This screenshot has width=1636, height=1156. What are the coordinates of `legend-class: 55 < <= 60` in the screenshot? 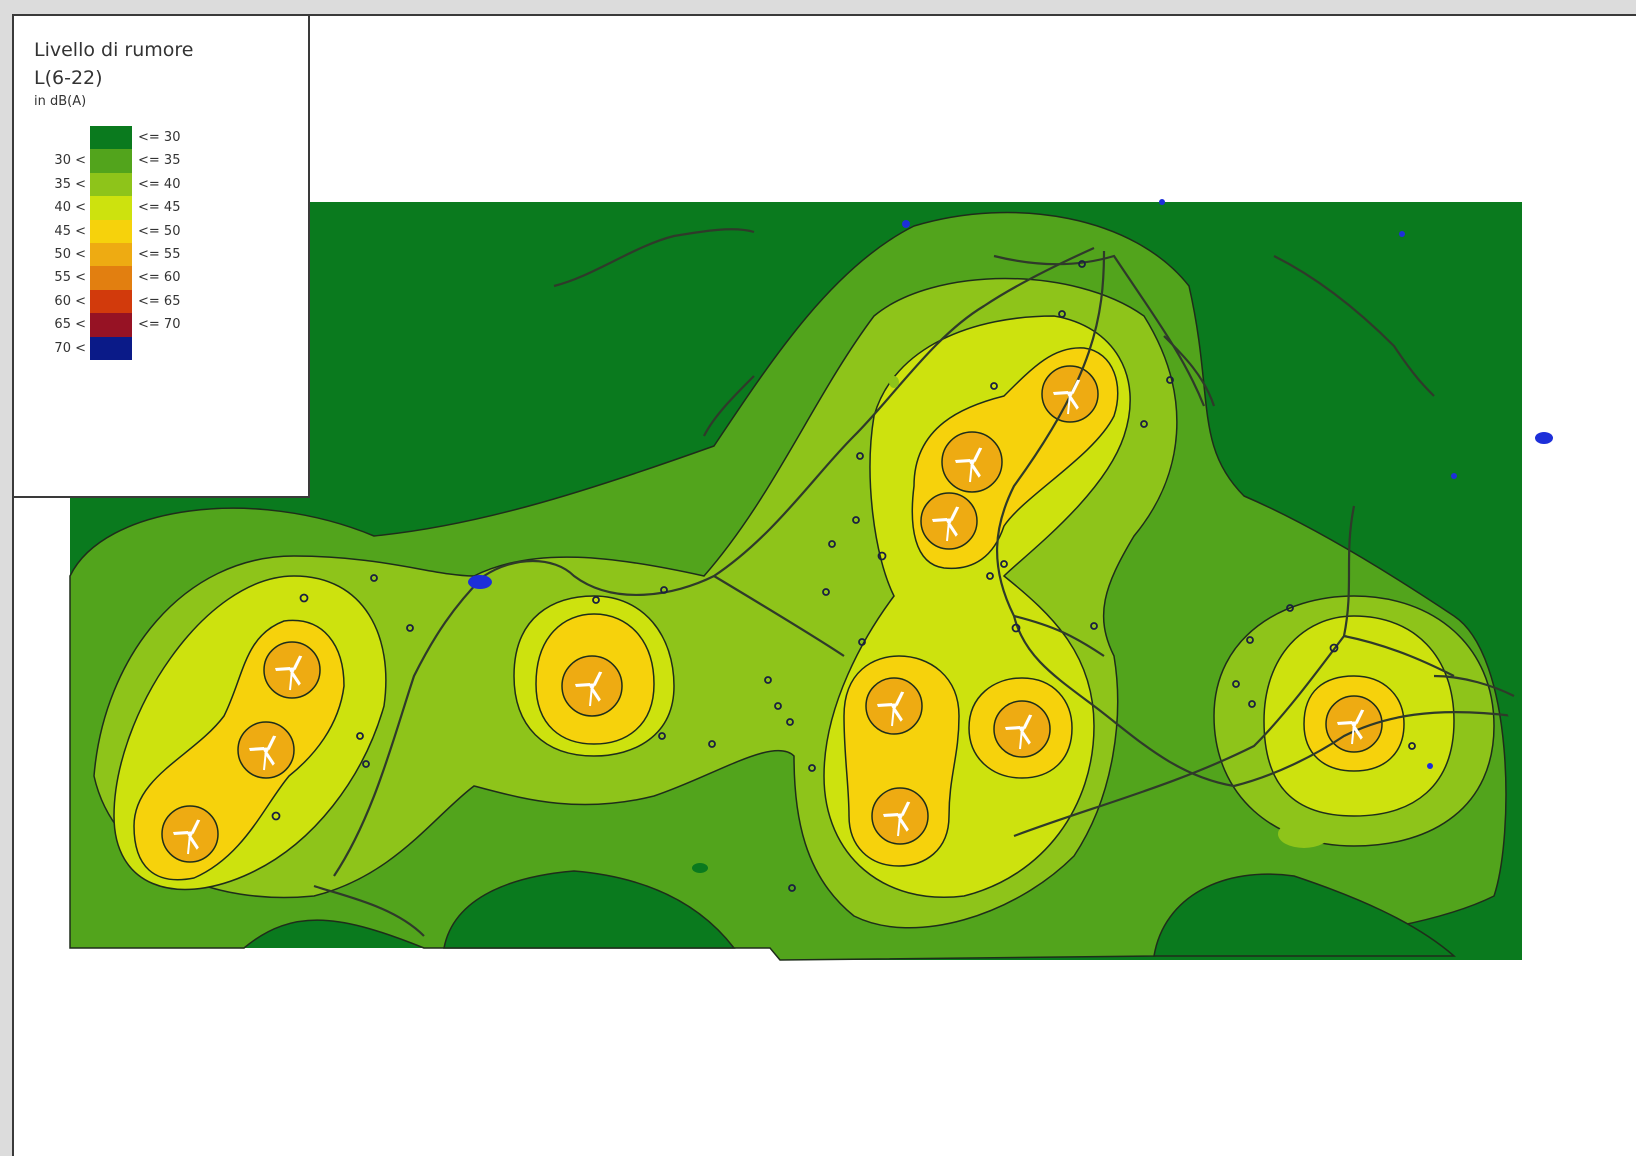 It's located at (164, 278).